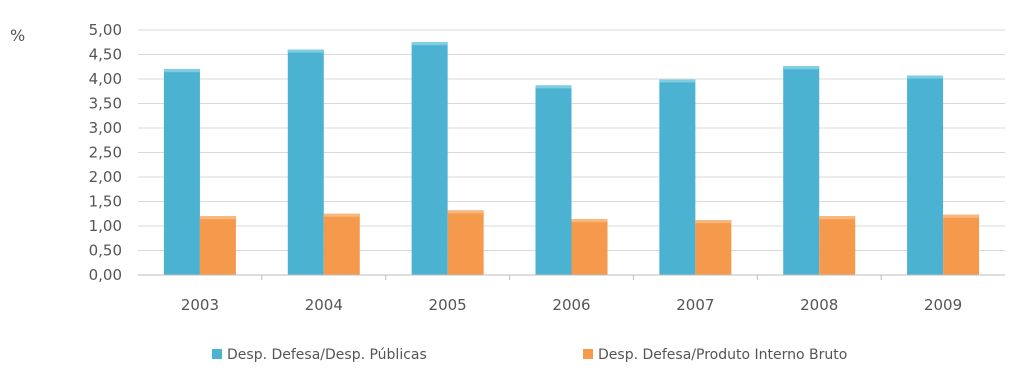  What do you see at coordinates (324, 305) in the screenshot?
I see `x-tick-label: 2004` at bounding box center [324, 305].